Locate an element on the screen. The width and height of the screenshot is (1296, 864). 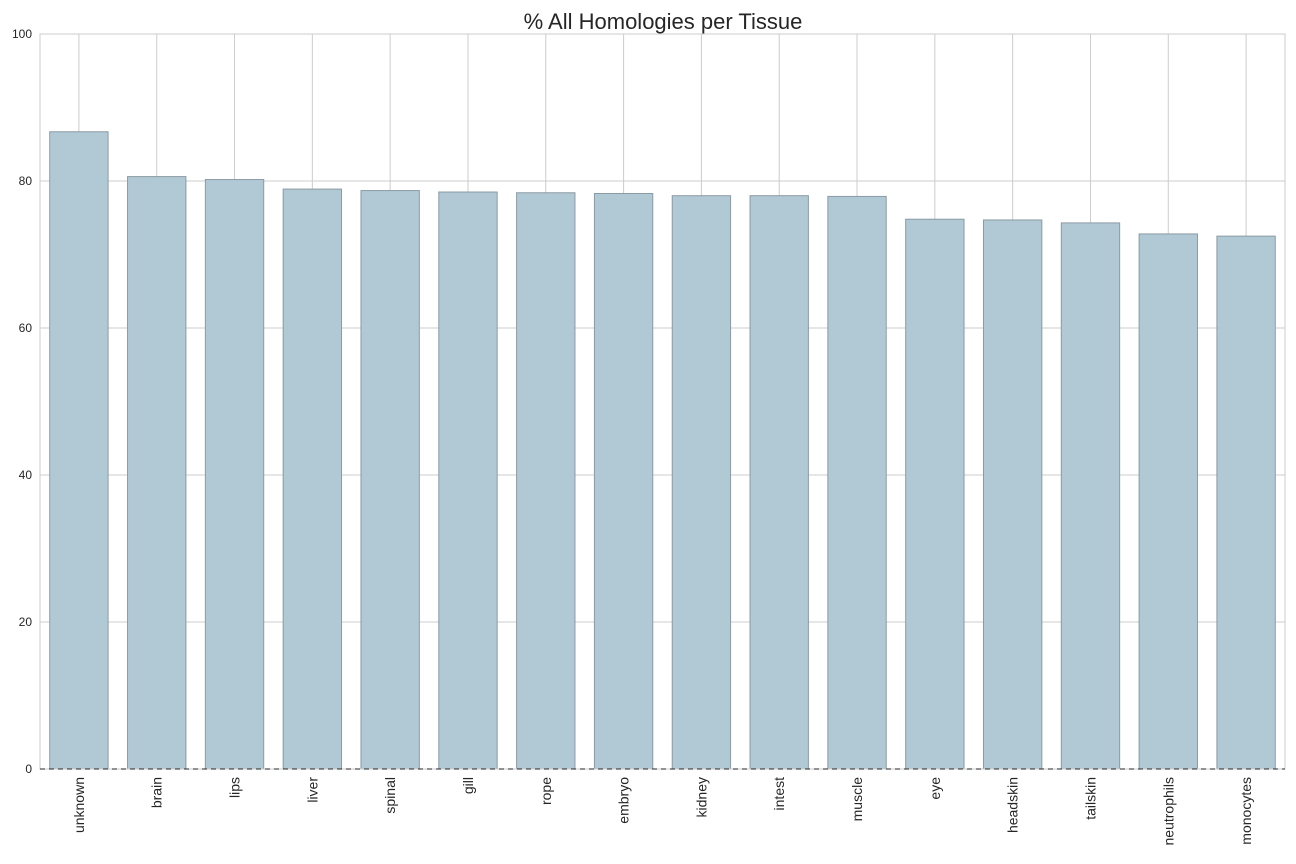
x-tick-label-spinal: spinal is located at coordinates (390, 795).